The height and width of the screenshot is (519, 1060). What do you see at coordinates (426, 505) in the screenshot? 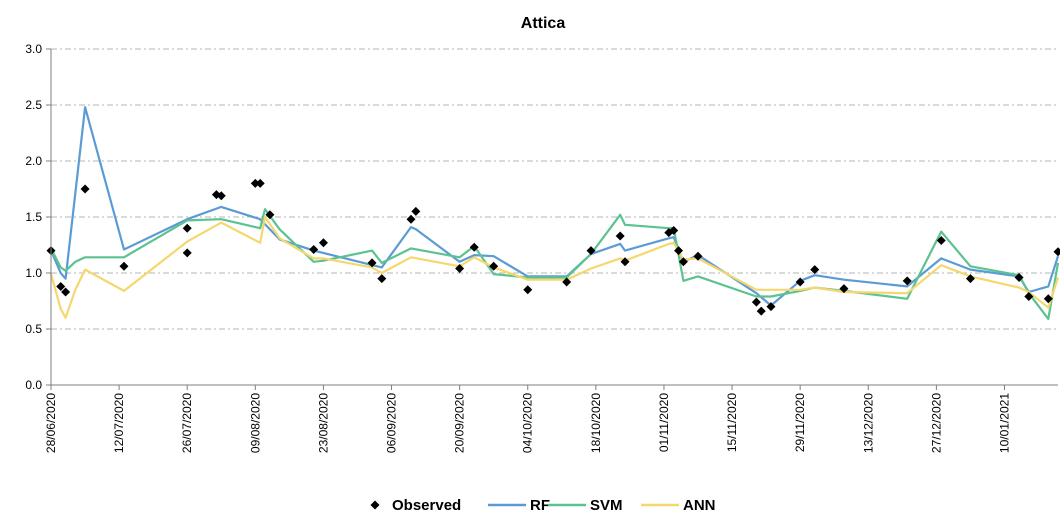
I see `legend-label-observed: Observed` at bounding box center [426, 505].